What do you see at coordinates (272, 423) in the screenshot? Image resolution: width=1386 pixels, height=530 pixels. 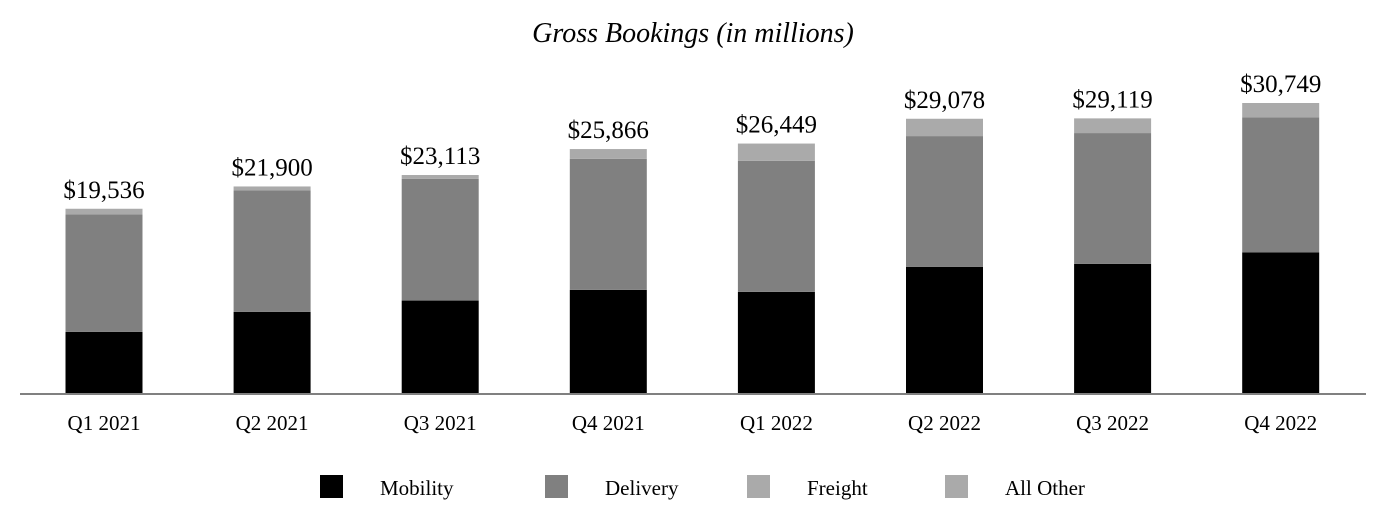 I see `x-tick-label: Q2 2021` at bounding box center [272, 423].